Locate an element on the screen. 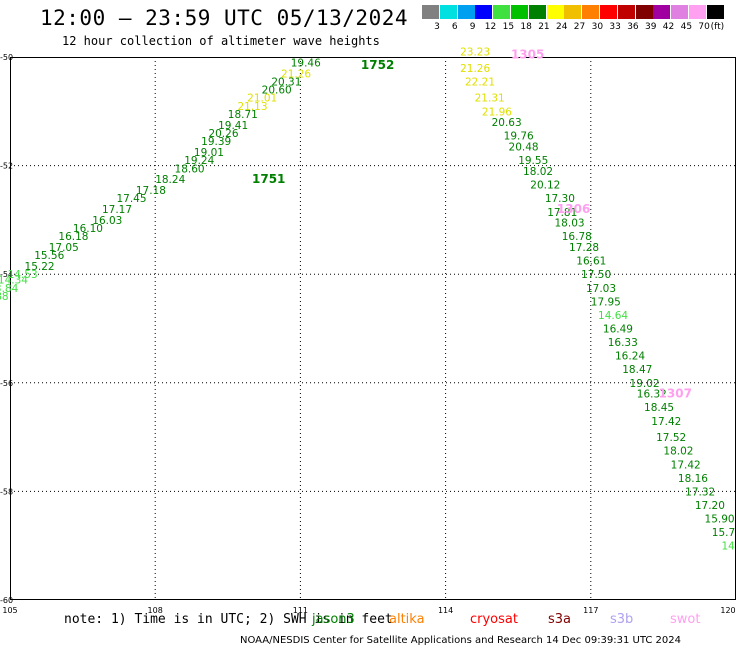 The height and width of the screenshot is (650, 740). wave-height-label: 12.88 is located at coordinates (4, 297).